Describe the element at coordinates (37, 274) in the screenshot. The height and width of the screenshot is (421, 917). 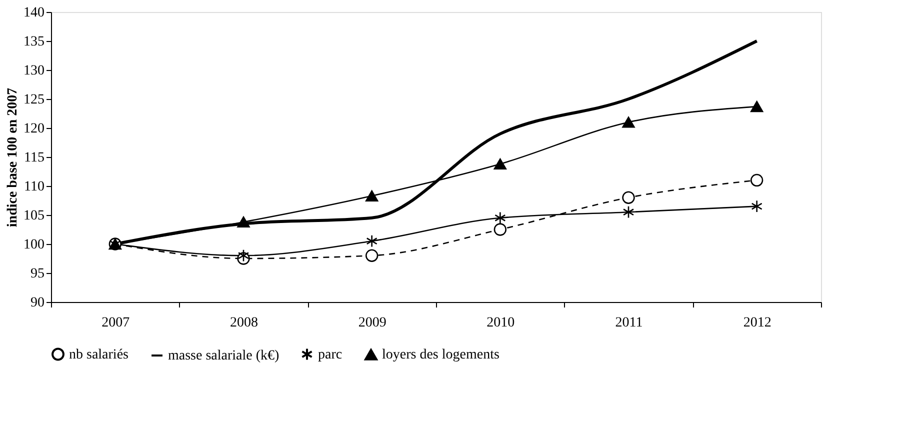
I see `y-tick-label: 95` at that location.